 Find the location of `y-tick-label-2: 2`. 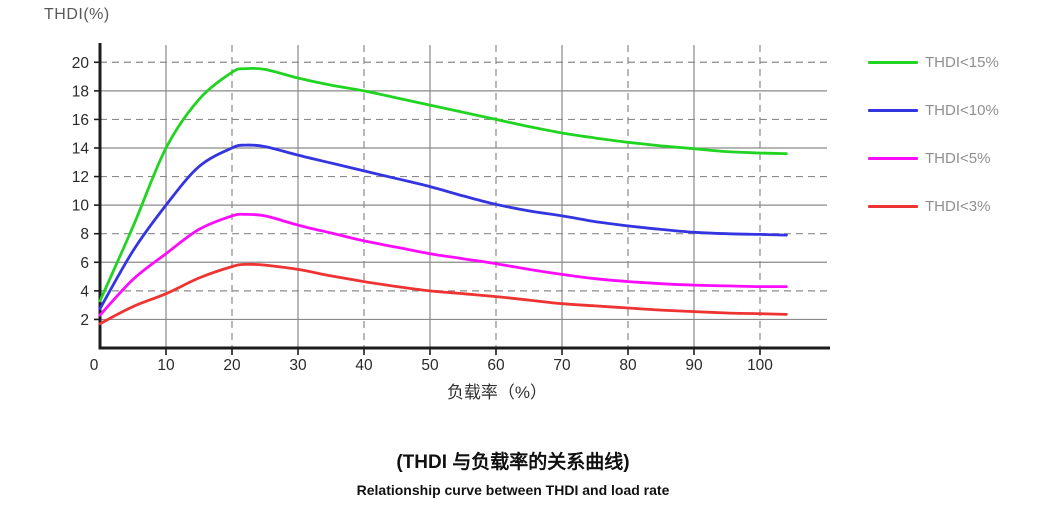

y-tick-label-2: 2 is located at coordinates (84, 320).